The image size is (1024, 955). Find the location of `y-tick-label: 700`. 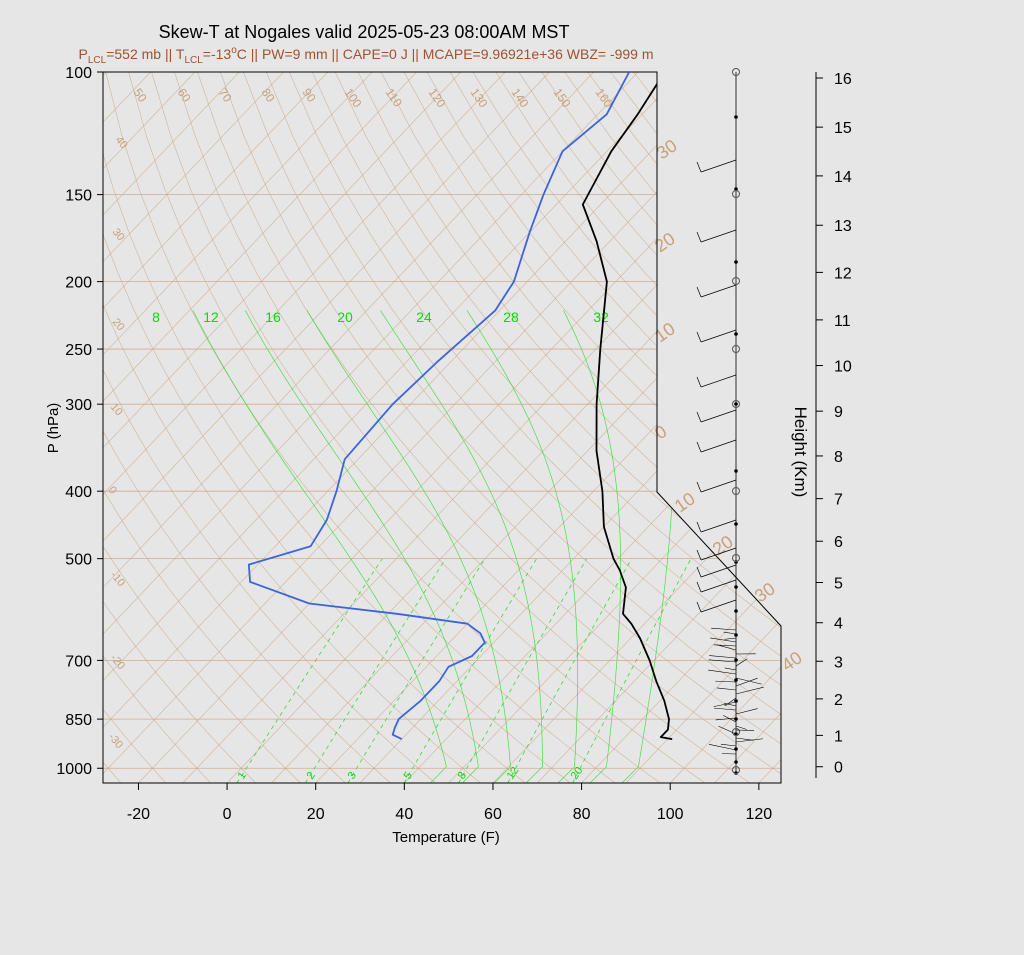

y-tick-label: 700 is located at coordinates (78, 661).